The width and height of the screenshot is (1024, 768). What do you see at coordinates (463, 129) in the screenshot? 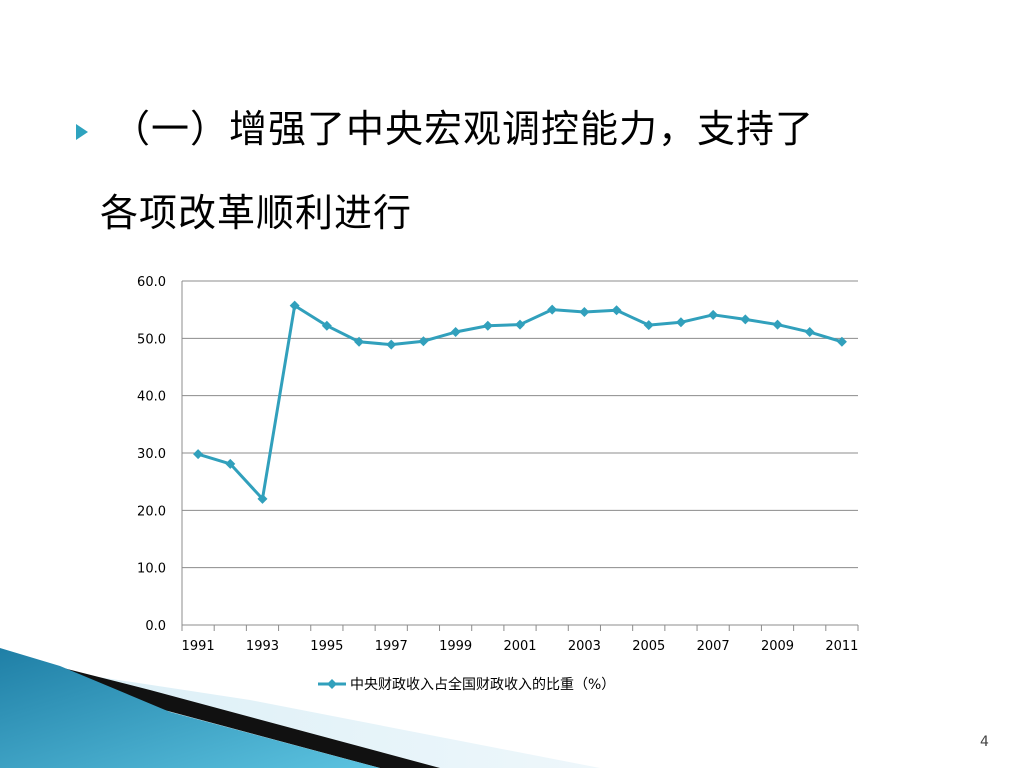
I see `title-line-1: （一）增强了中央宏观调控能力，支持了` at bounding box center [463, 129].